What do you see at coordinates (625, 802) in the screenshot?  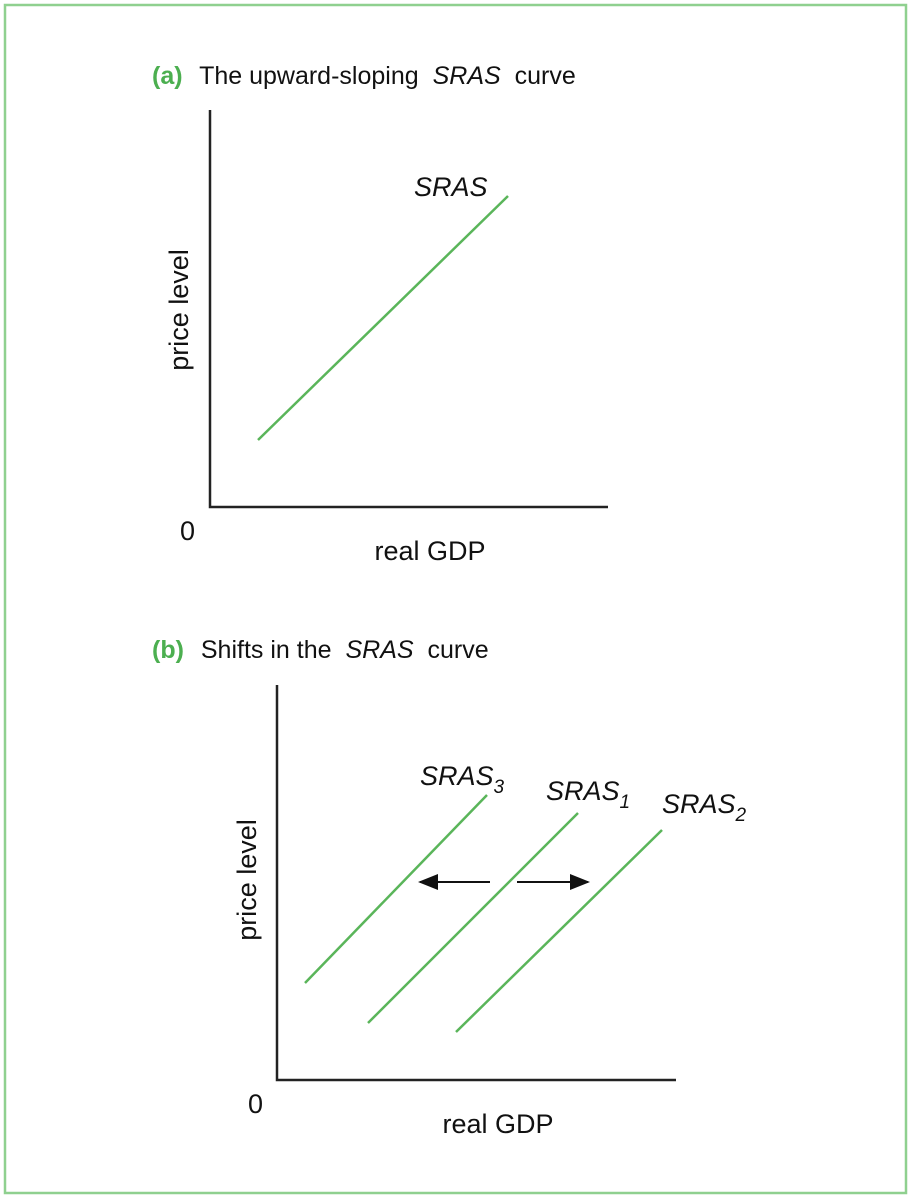 I see `curve-subscript: 1` at bounding box center [625, 802].